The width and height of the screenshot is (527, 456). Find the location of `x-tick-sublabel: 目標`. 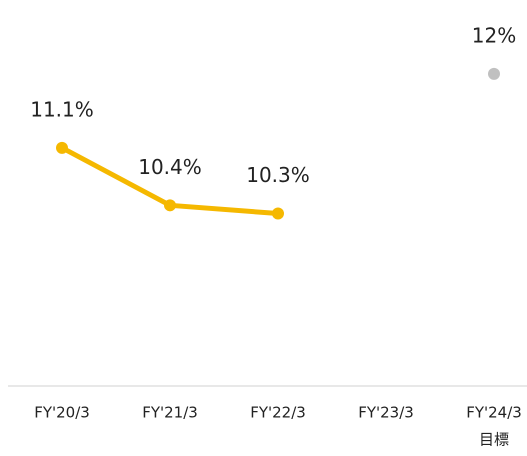

x-tick-sublabel: 目標 is located at coordinates (494, 440).